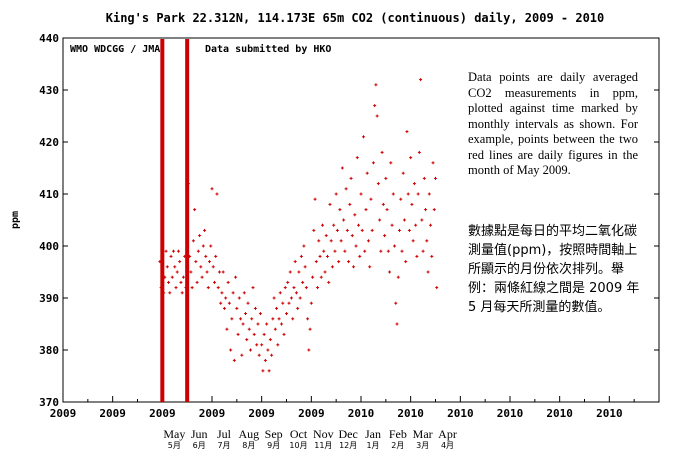  I want to click on month-label-zh: 3月, so click(423, 445).